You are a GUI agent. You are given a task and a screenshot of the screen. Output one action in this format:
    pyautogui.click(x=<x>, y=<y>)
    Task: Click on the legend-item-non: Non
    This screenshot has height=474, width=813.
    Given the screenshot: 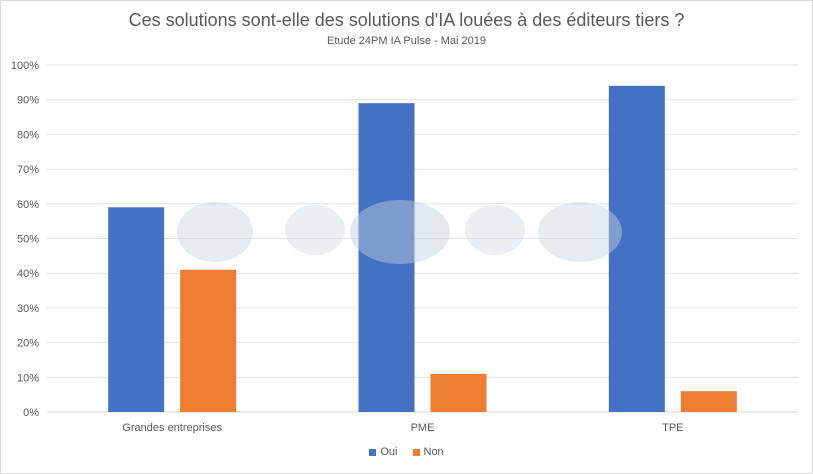 What is the action you would take?
    pyautogui.click(x=428, y=452)
    